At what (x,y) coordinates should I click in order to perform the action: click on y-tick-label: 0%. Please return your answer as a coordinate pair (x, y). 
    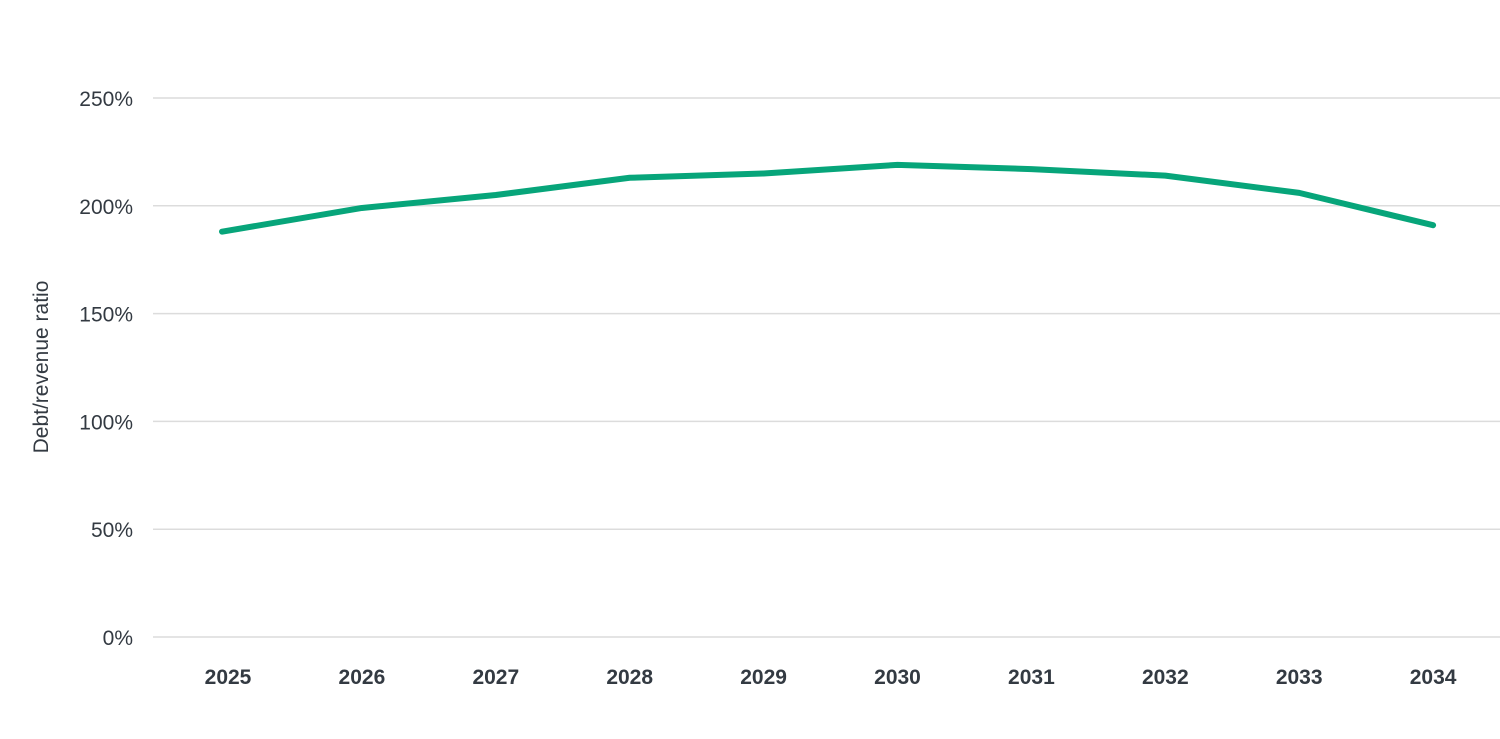
    Looking at the image, I should click on (118, 638).